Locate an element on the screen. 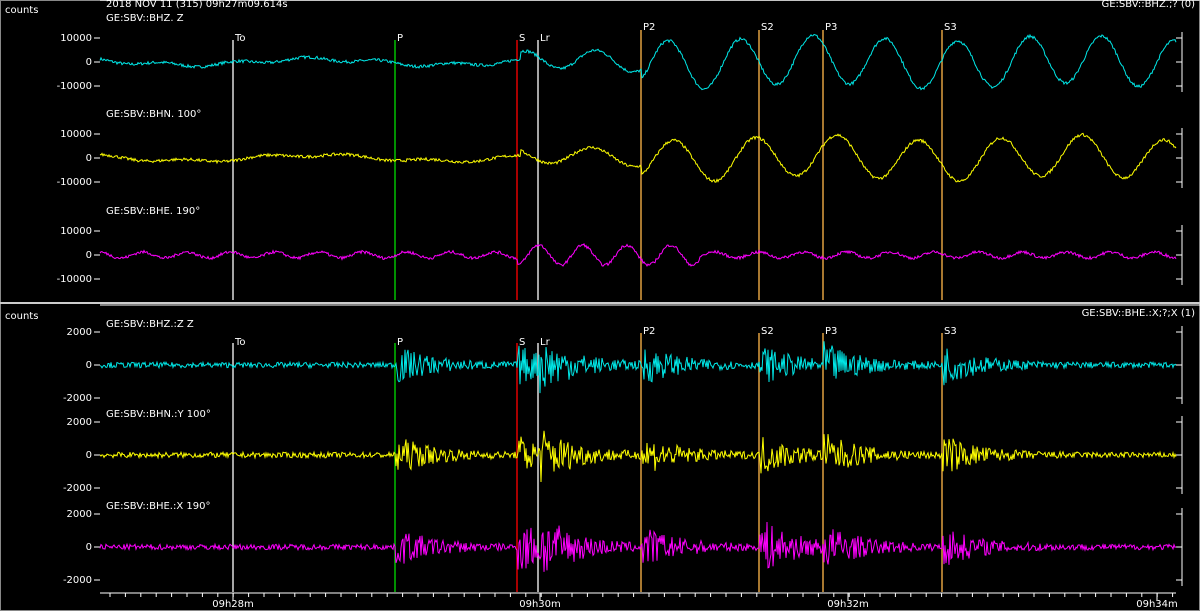  trace-label: GE:SBV::BHZ. Z is located at coordinates (145, 18).